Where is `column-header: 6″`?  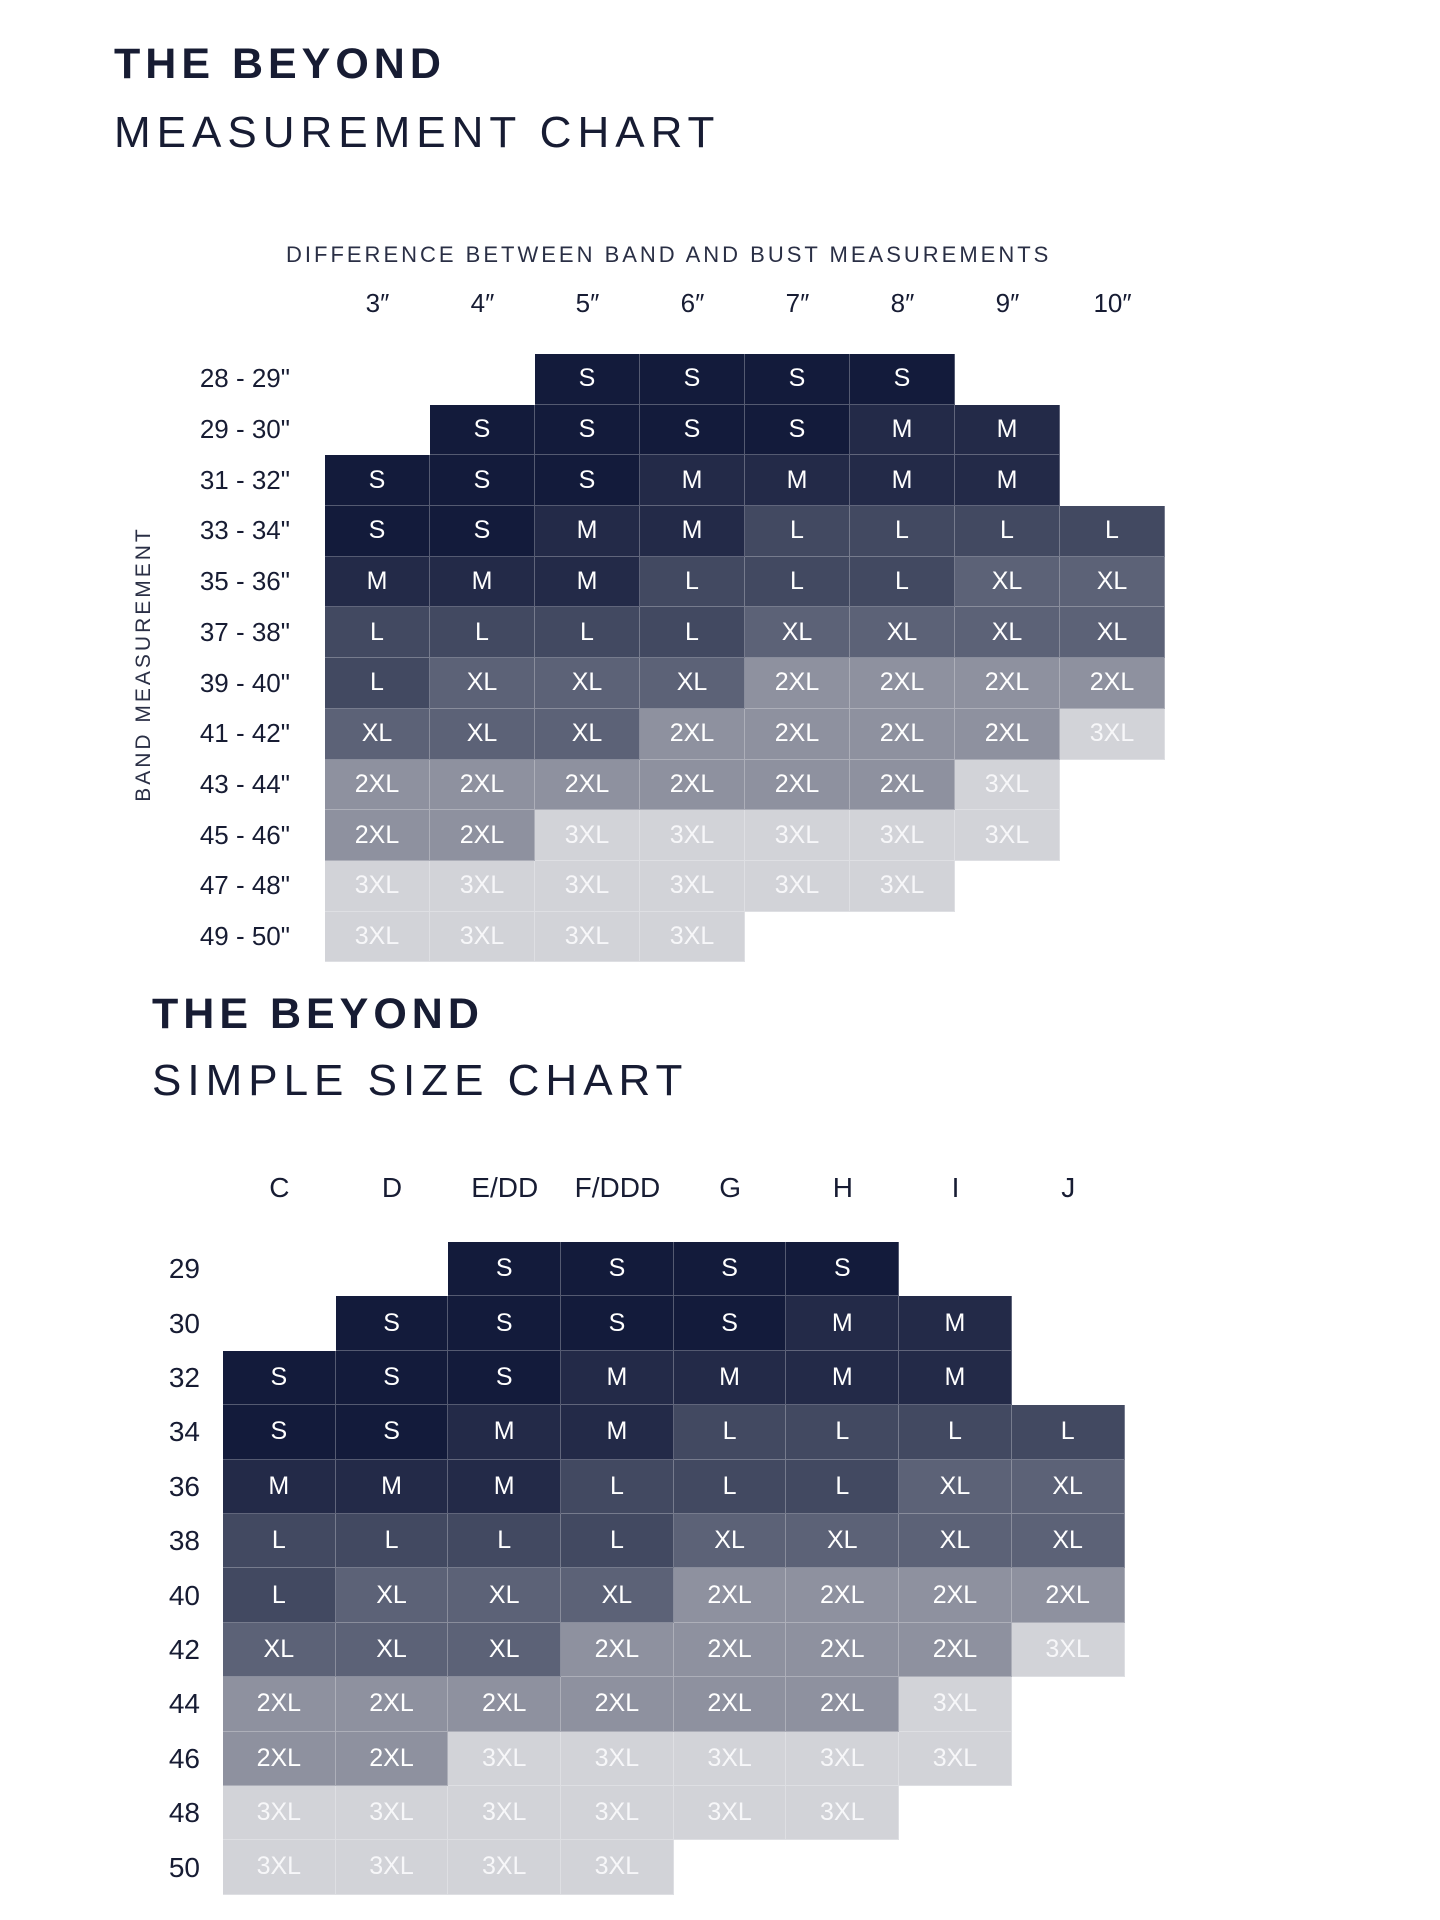 column-header: 6″ is located at coordinates (692, 303).